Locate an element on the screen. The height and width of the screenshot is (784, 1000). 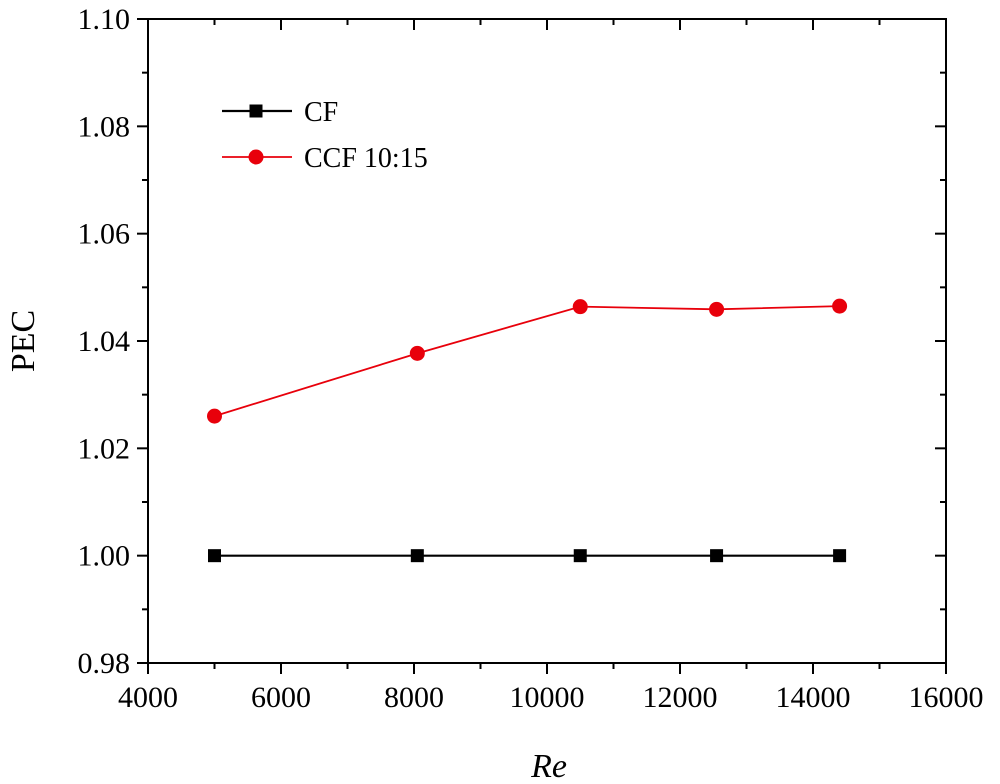
y-tick-label: 1.04 is located at coordinates (104, 341).